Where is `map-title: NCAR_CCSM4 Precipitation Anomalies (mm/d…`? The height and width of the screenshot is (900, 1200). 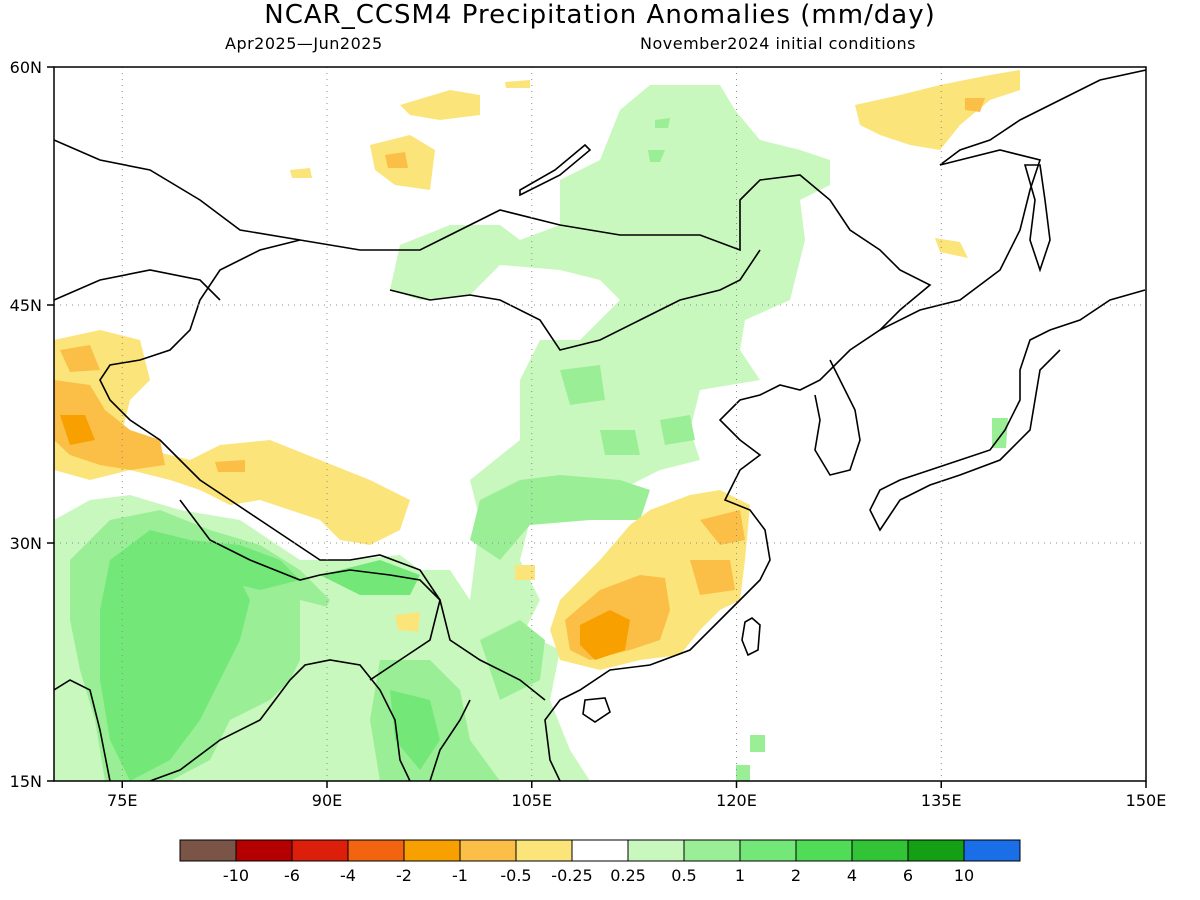 map-title: NCAR_CCSM4 Precipitation Anomalies (mm/d… is located at coordinates (600, 15).